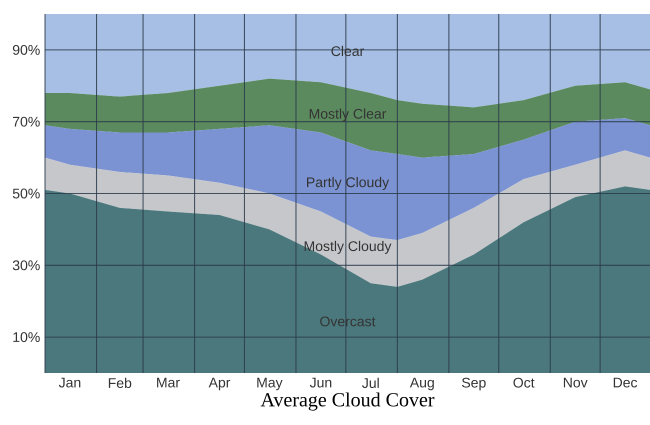 This screenshot has width=650, height=425. Describe the element at coordinates (26, 265) in the screenshot. I see `y-tick-label: 30%` at that location.